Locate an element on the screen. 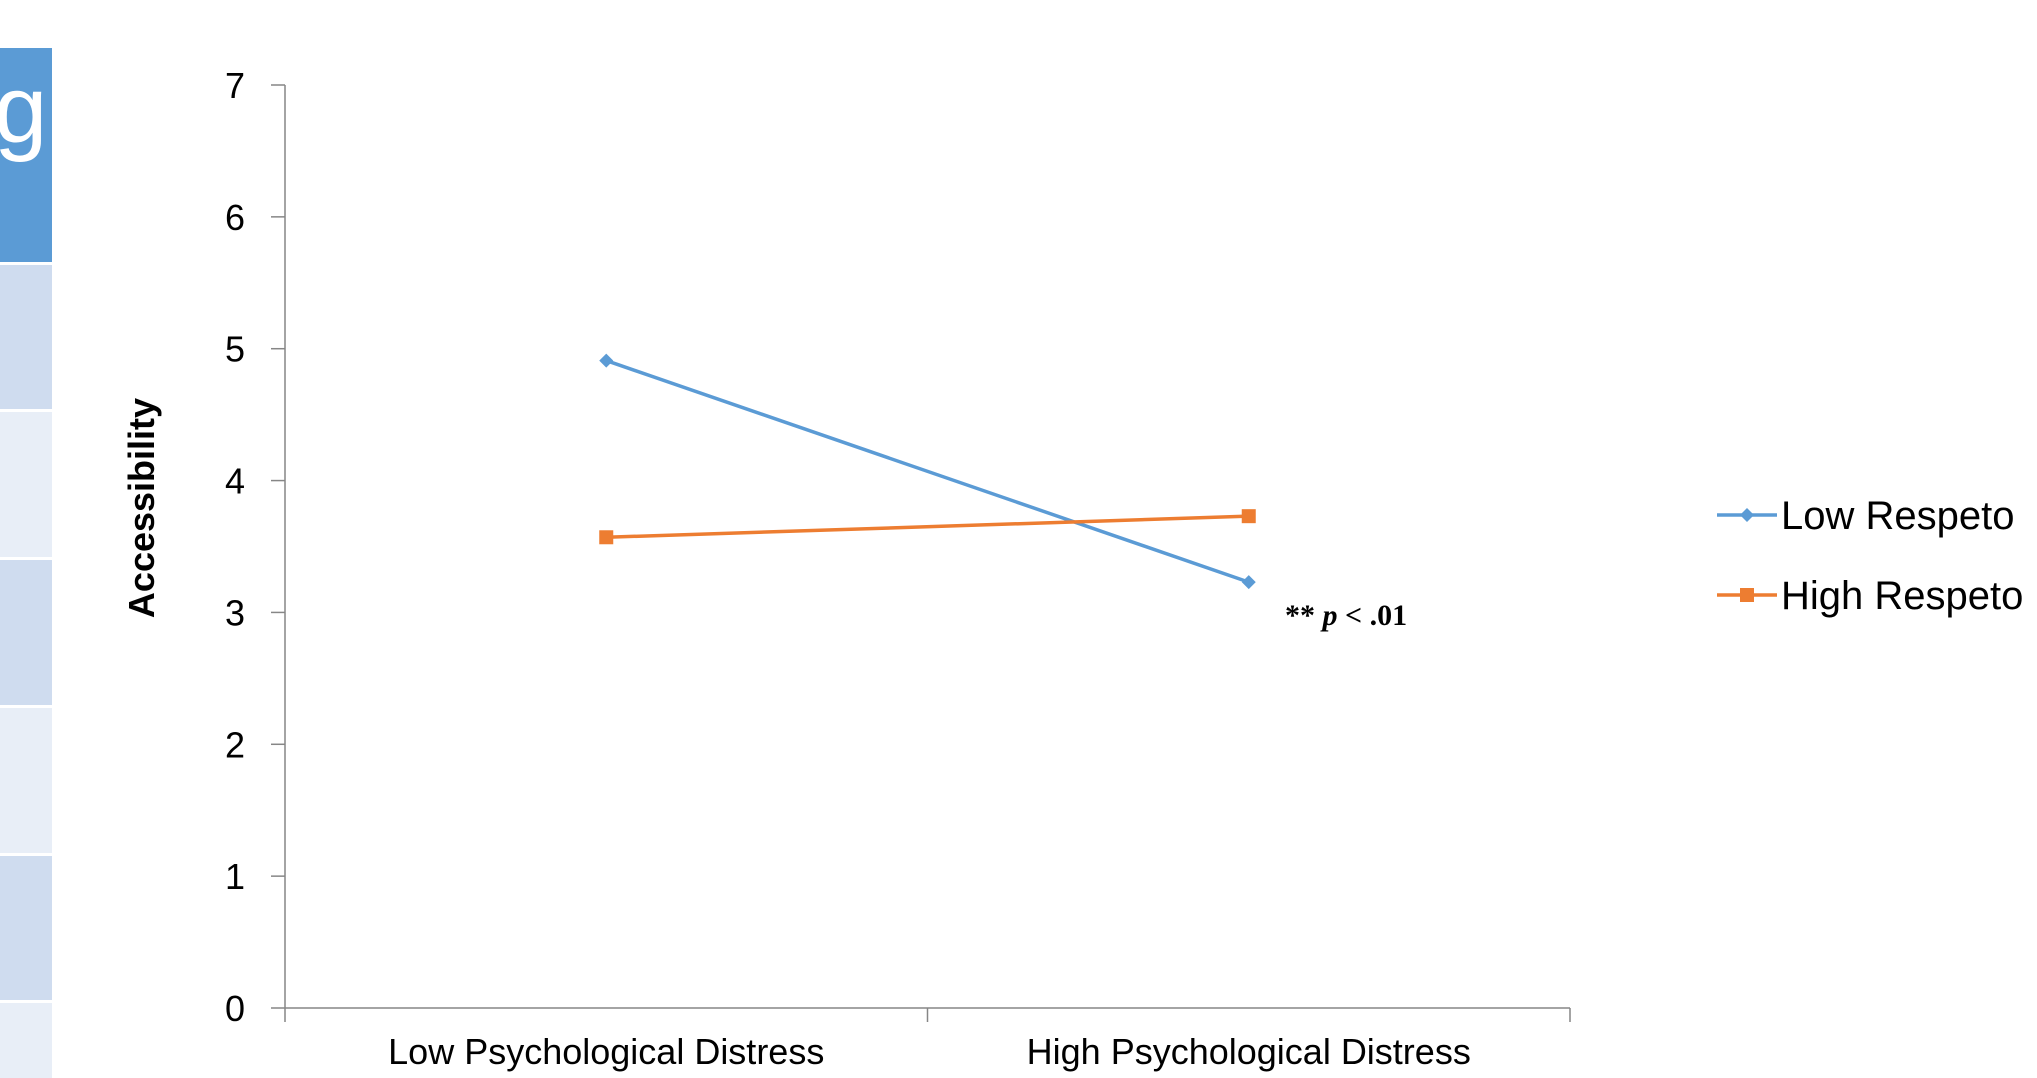  panel-glyph: g is located at coordinates (24, 109).